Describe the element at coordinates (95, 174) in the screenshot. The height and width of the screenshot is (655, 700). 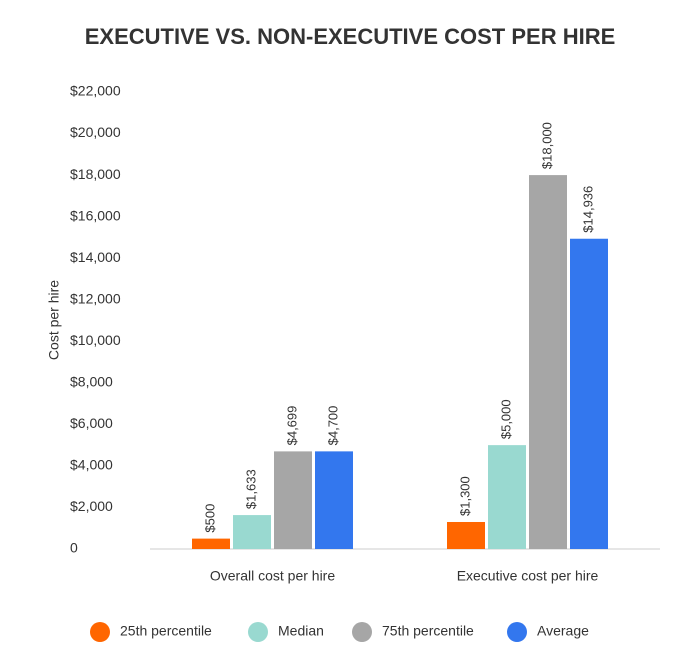
I see `y-tick-label: $18,000` at that location.